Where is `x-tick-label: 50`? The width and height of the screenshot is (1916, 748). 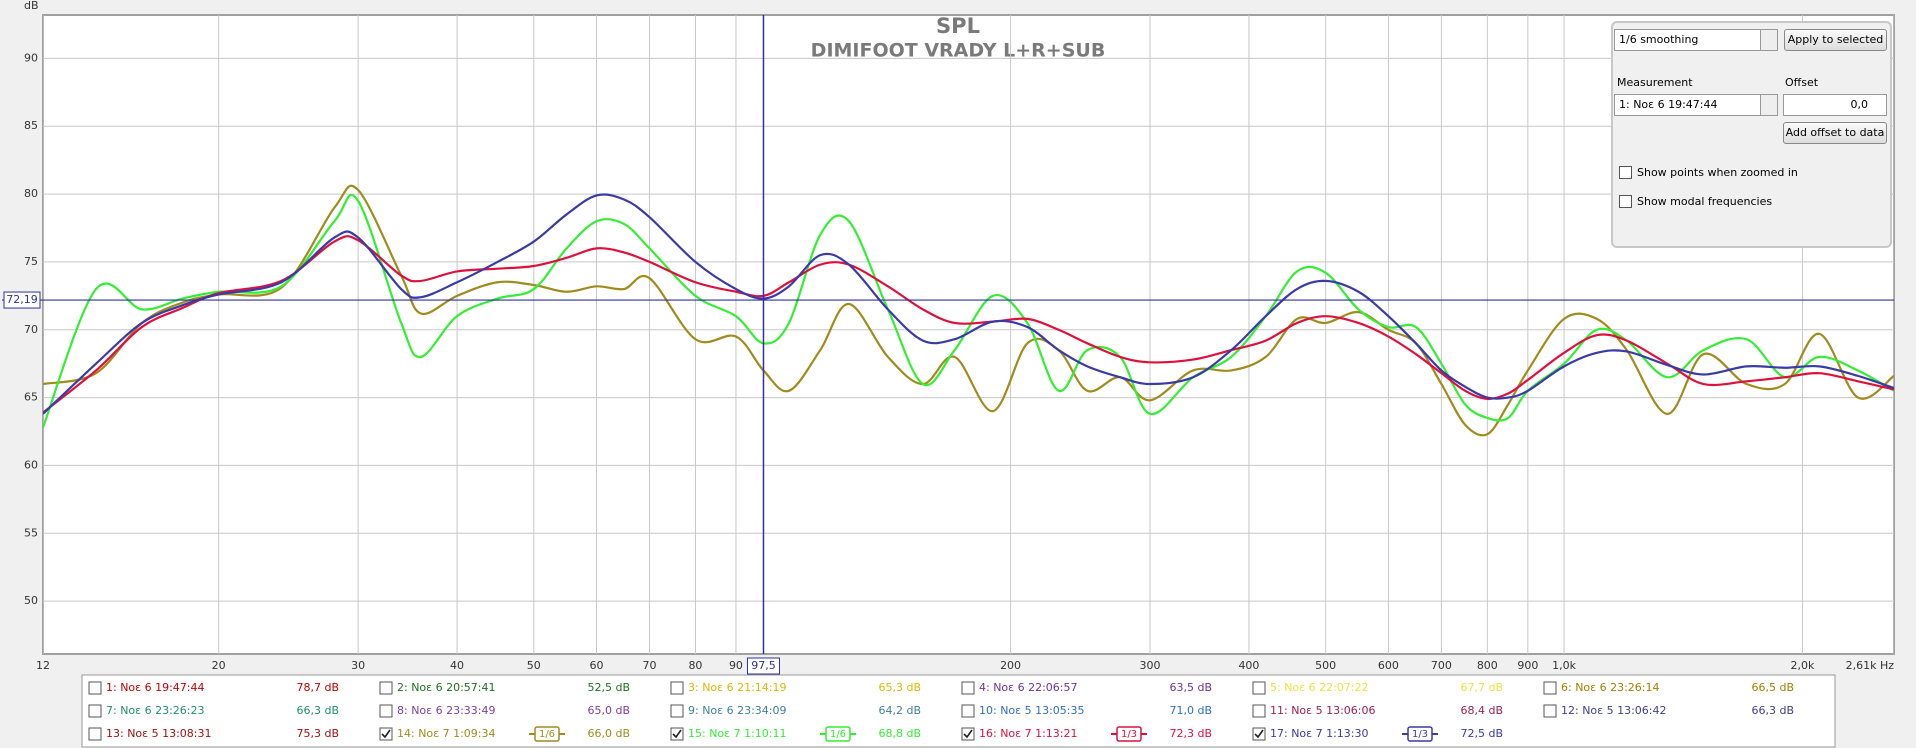 x-tick-label: 50 is located at coordinates (534, 665).